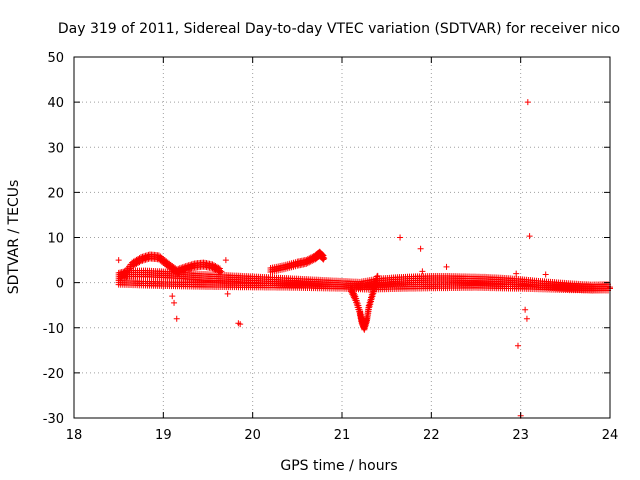 The image size is (640, 480). I want to click on y-tick-label: 30, so click(55, 148).